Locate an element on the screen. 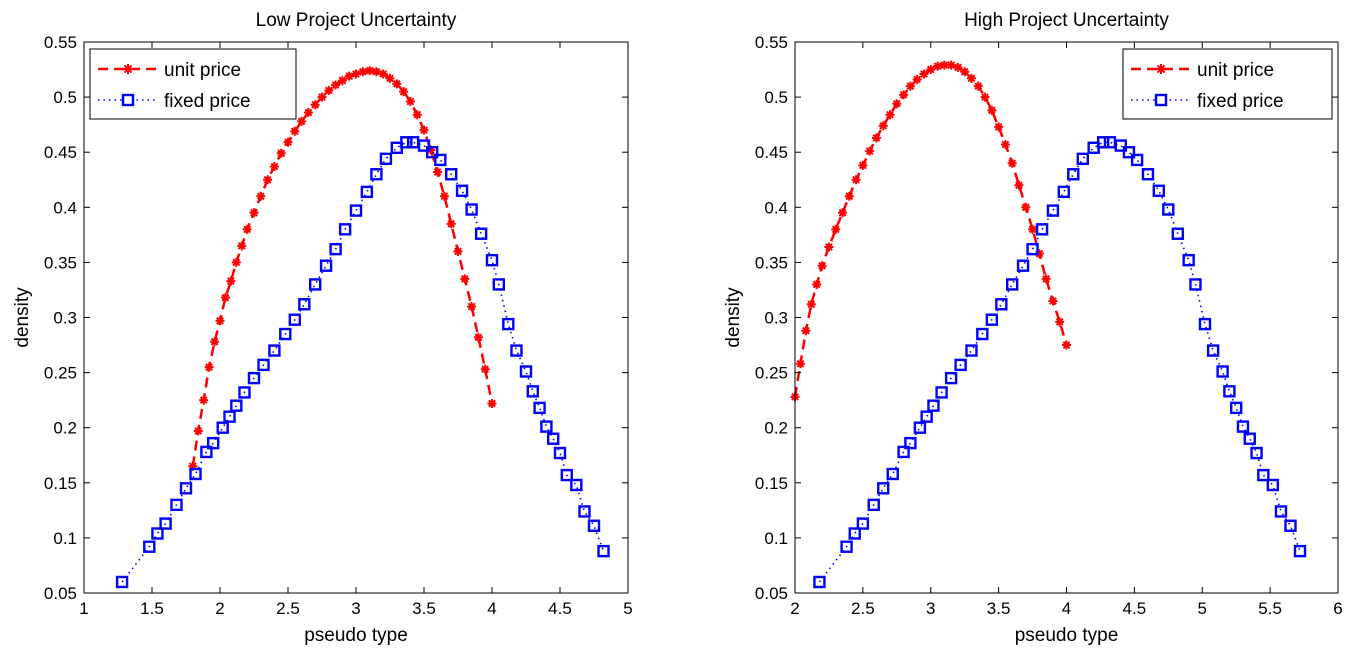  series-line is located at coordinates (342, 268).